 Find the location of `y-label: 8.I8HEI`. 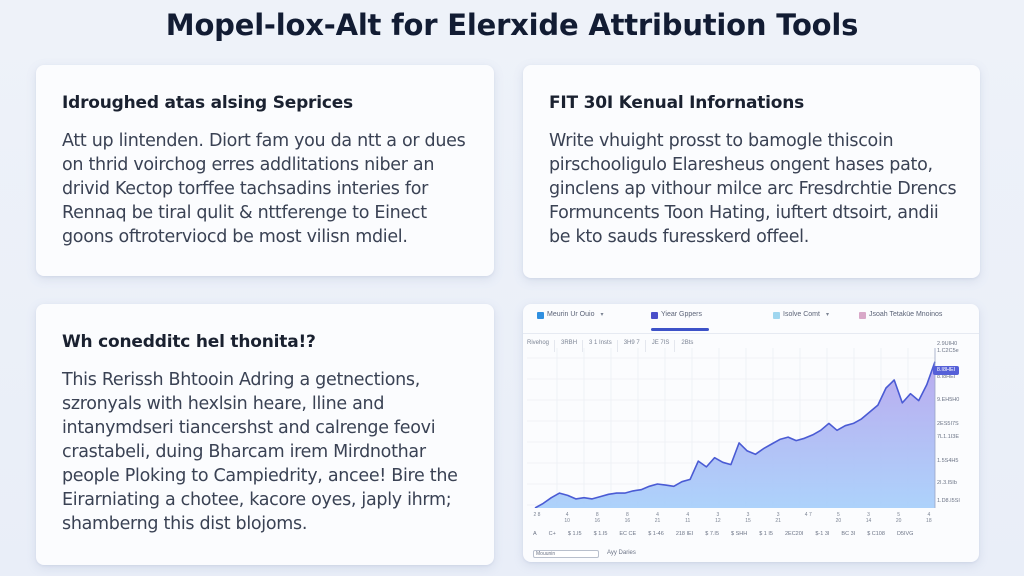

y-label: 8.I8HEI is located at coordinates (946, 377).